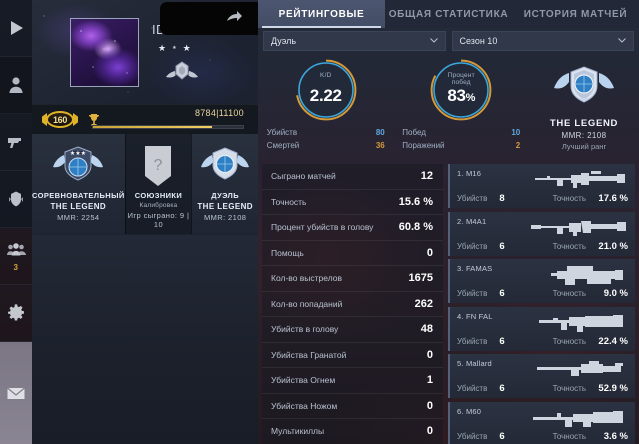 This screenshot has width=639, height=444. Describe the element at coordinates (168, 127) in the screenshot. I see `xp-track` at that location.